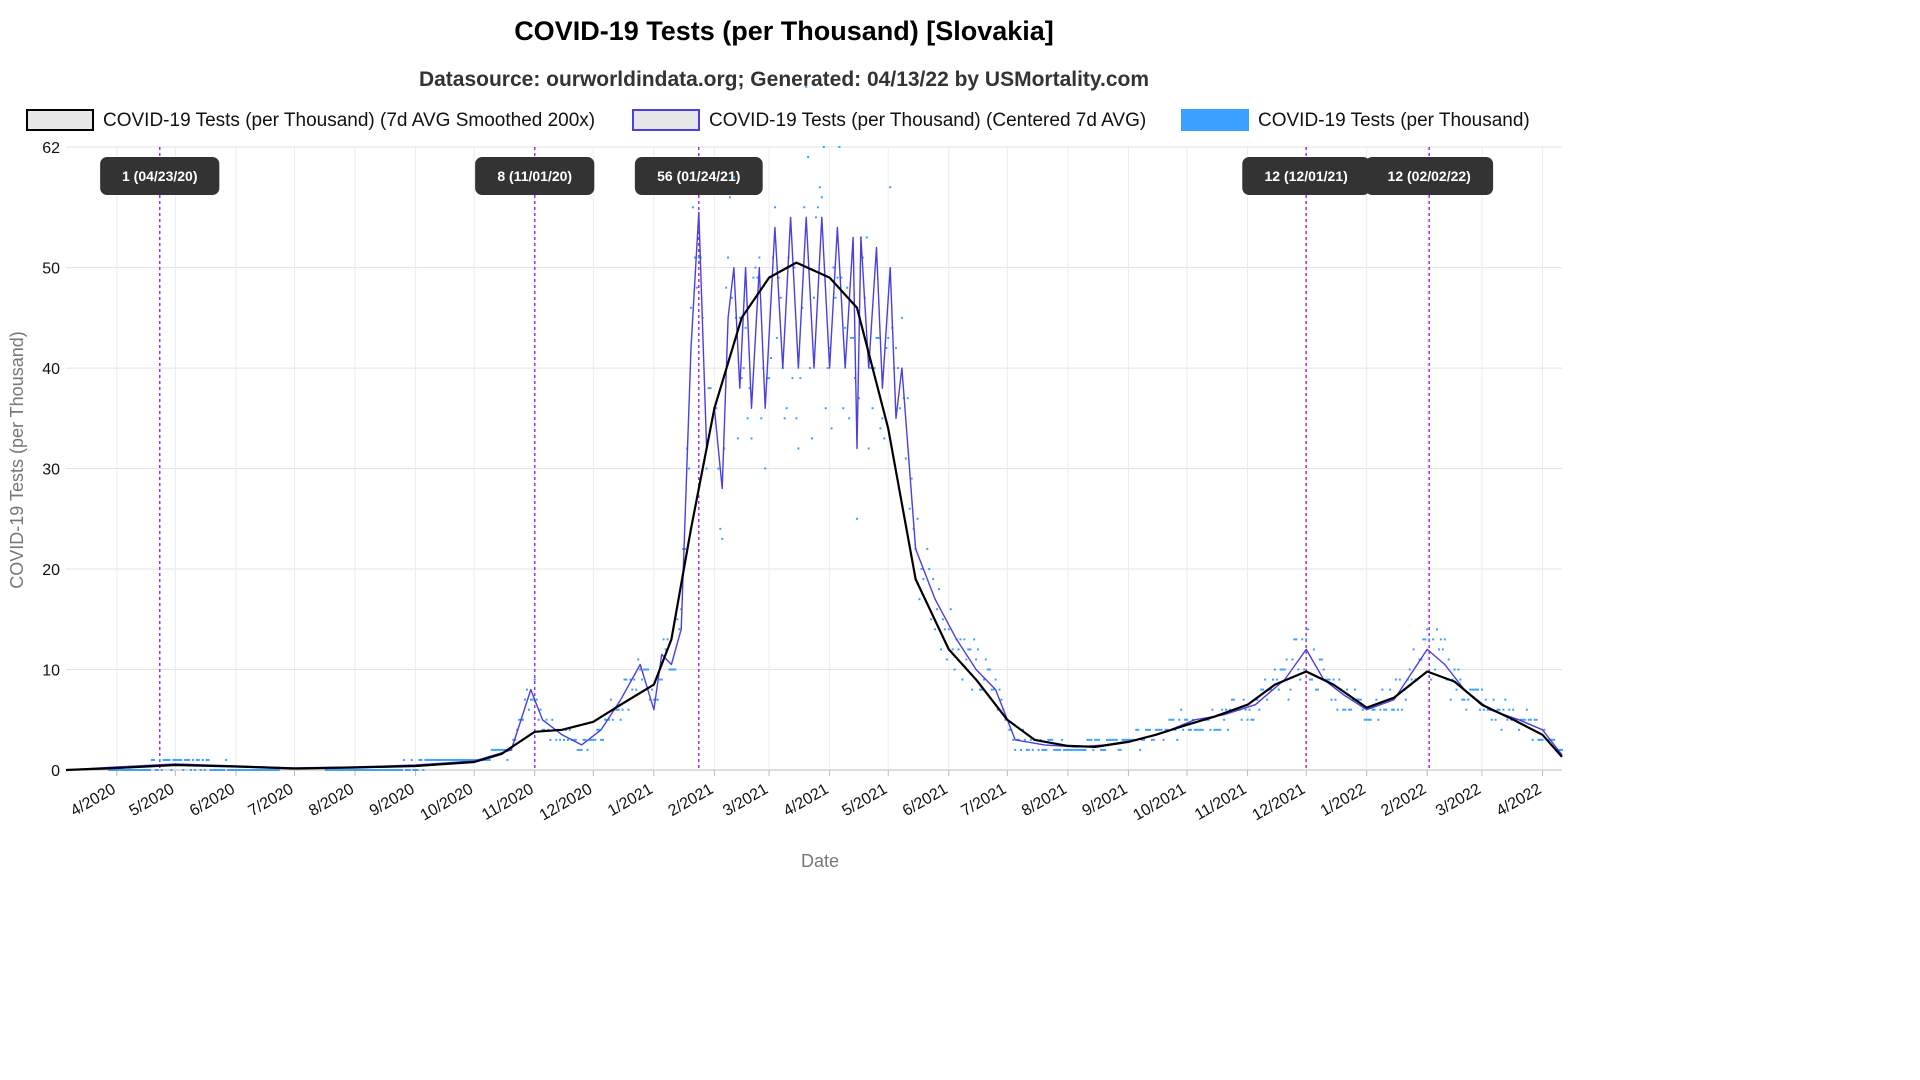 The height and width of the screenshot is (1080, 1920). I want to click on legend-swatch, so click(666, 120).